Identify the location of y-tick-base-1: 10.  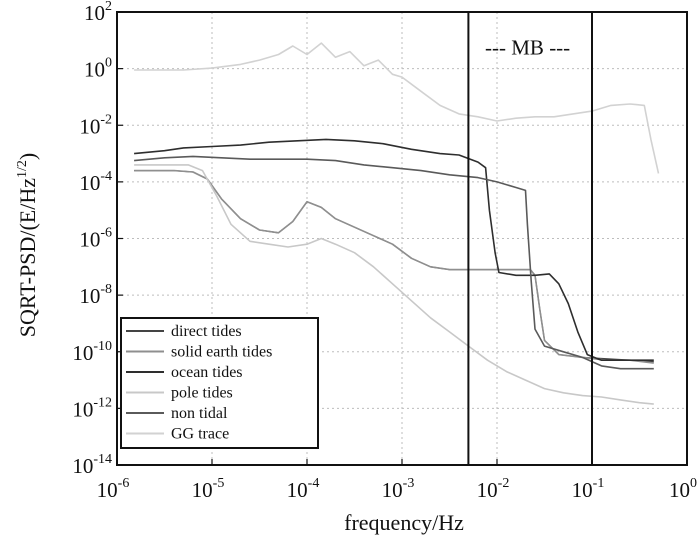
(94, 70).